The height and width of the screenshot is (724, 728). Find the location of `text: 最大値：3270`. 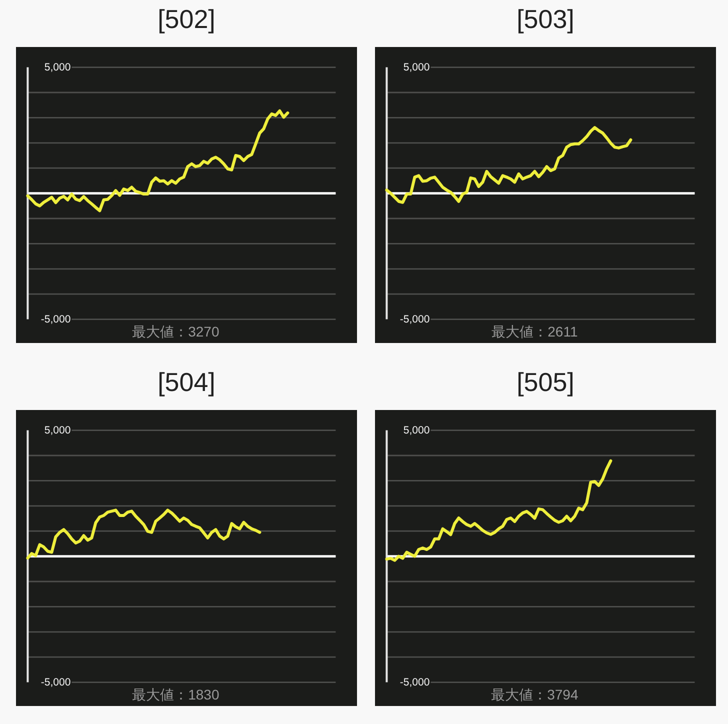

text: 最大値：3270 is located at coordinates (176, 331).